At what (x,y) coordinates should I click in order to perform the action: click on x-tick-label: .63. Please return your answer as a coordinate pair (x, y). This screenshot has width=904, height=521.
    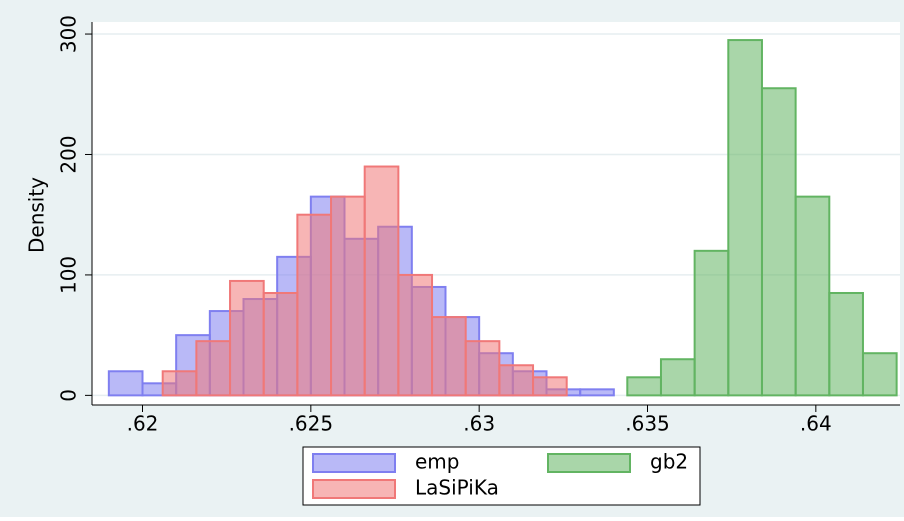
    Looking at the image, I should click on (479, 424).